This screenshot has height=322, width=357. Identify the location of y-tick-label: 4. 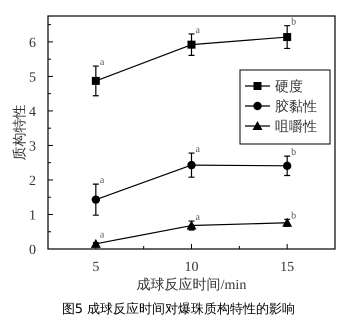
(32, 112).